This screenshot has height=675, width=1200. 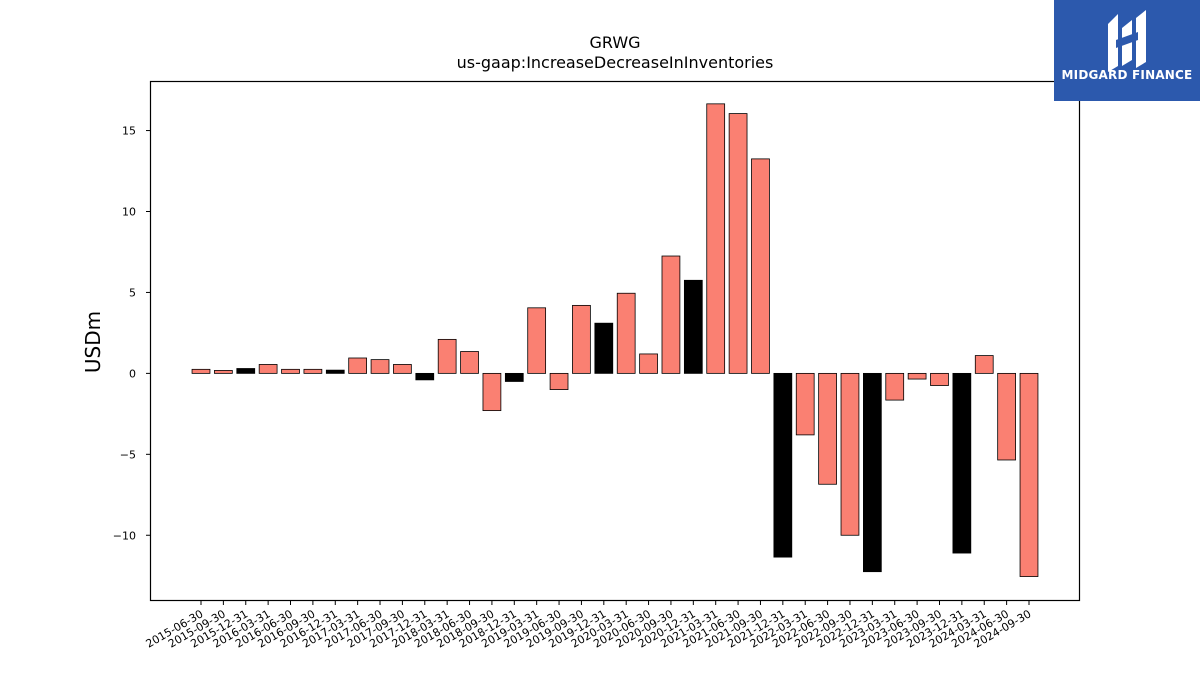 I want to click on y-tick-label: 0, so click(x=132, y=373).